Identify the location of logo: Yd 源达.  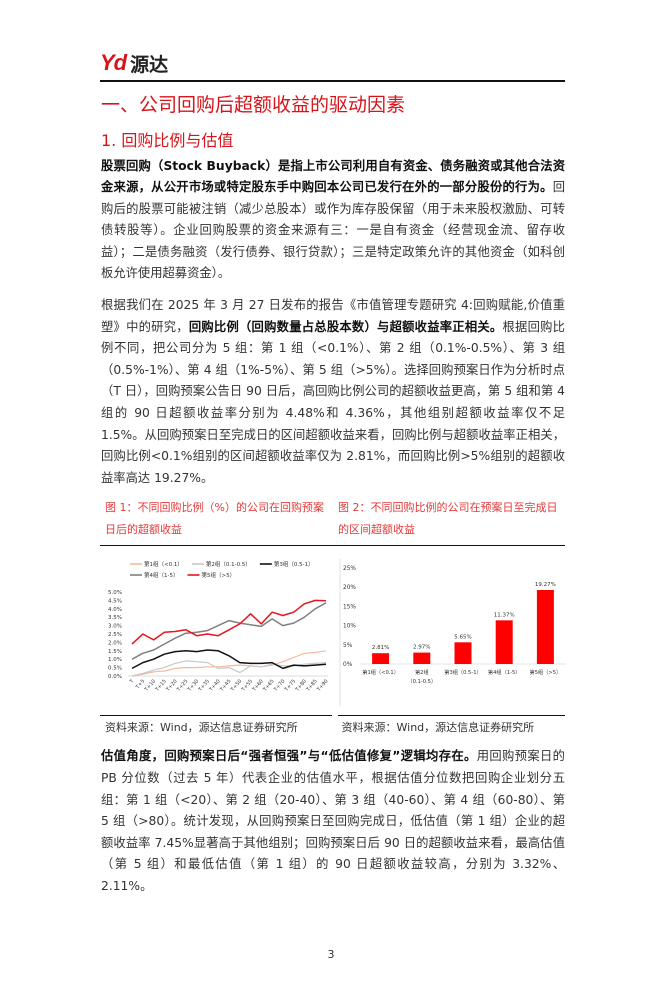
(332, 63).